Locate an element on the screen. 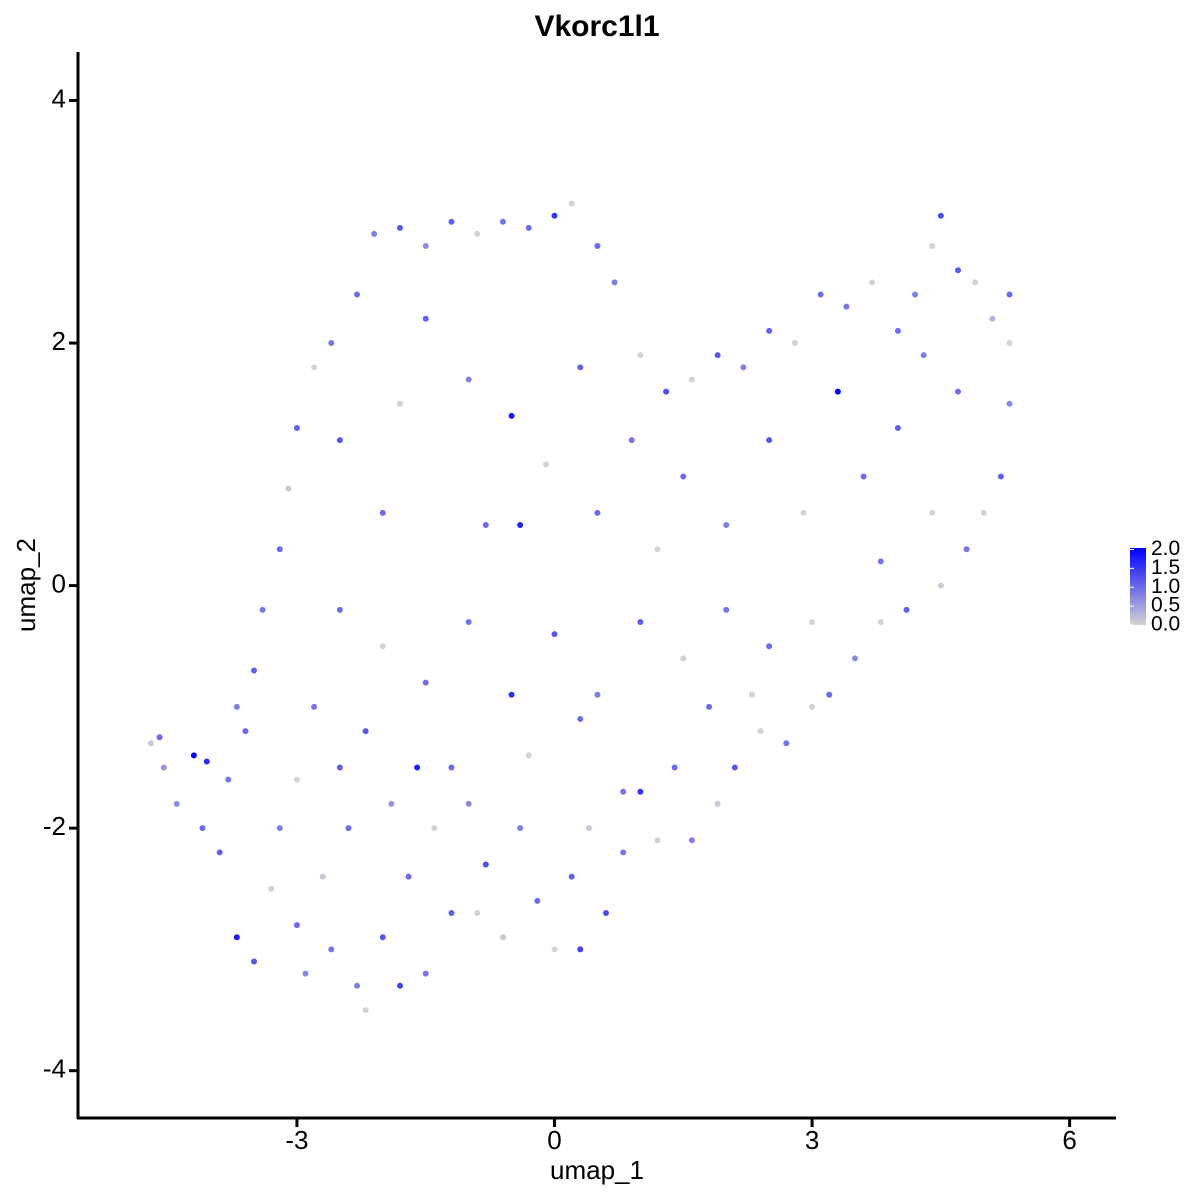 Image resolution: width=1200 pixels, height=1200 pixels. y-tick-label: 4 is located at coordinates (59, 98).